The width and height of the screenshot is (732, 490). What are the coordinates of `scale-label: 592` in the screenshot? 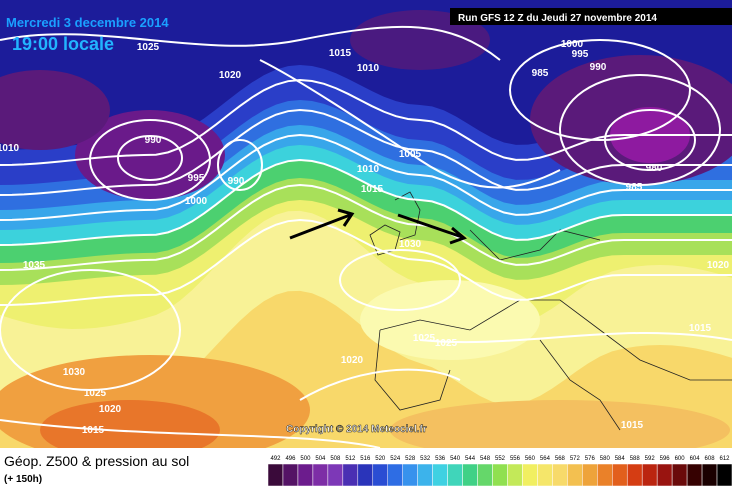 It's located at (650, 459).